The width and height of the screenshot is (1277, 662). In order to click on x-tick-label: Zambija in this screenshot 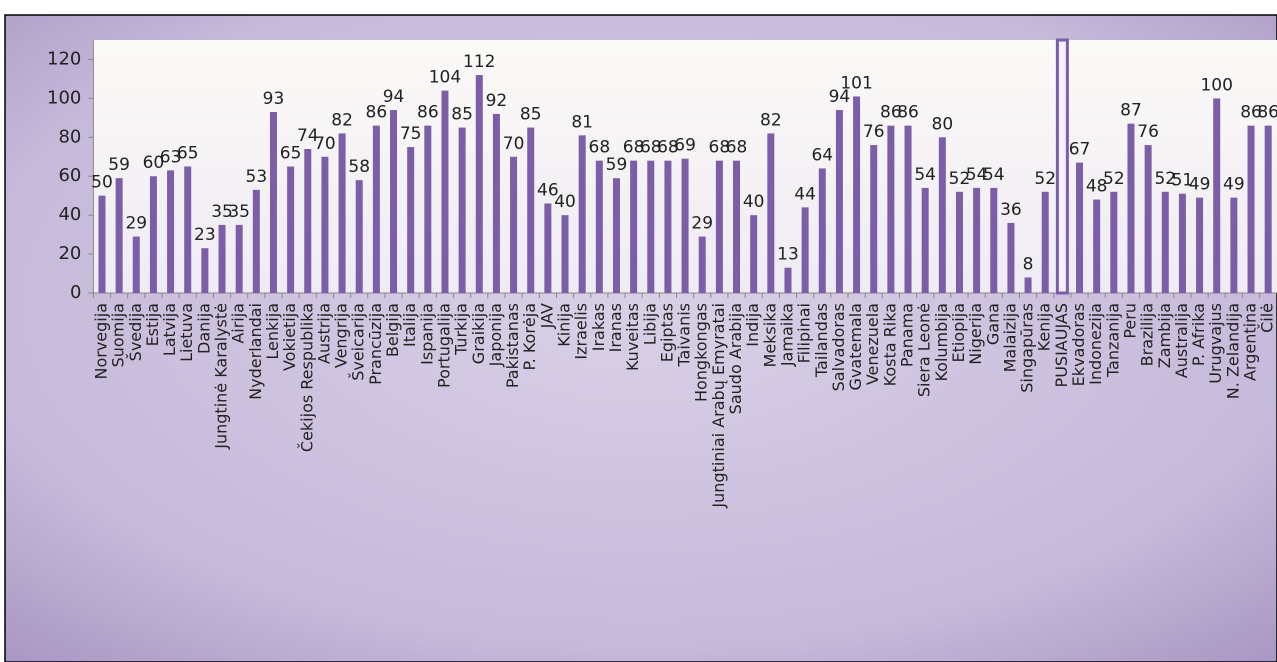, I will do `click(1164, 335)`.